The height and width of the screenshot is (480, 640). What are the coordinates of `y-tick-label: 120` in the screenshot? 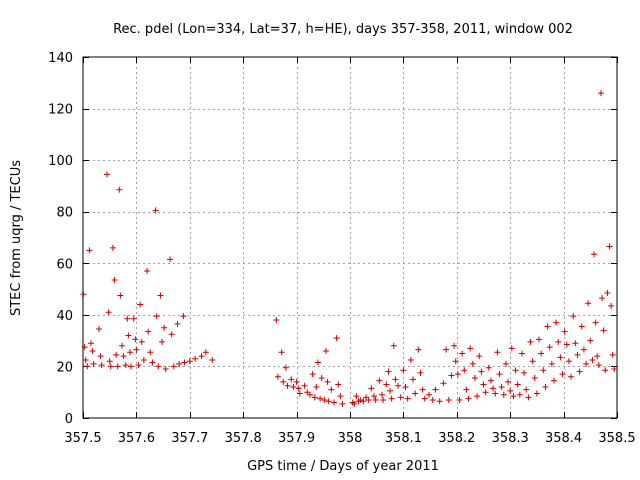 It's located at (60, 110).